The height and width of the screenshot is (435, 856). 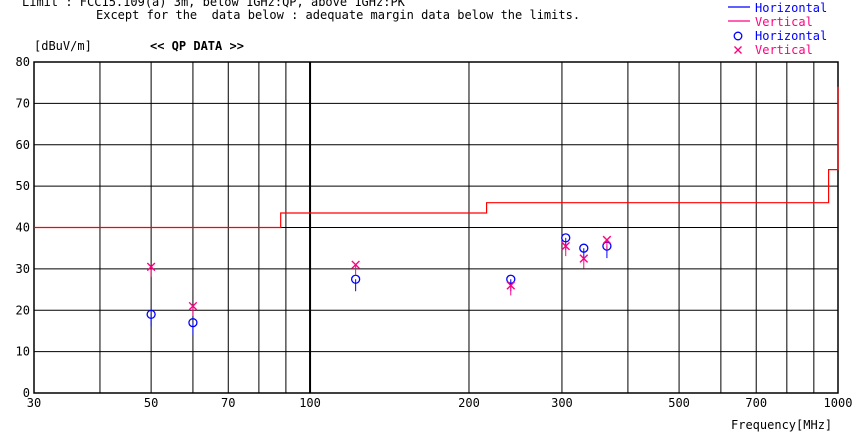 I want to click on x-tick-label: 30, so click(x=34, y=403).